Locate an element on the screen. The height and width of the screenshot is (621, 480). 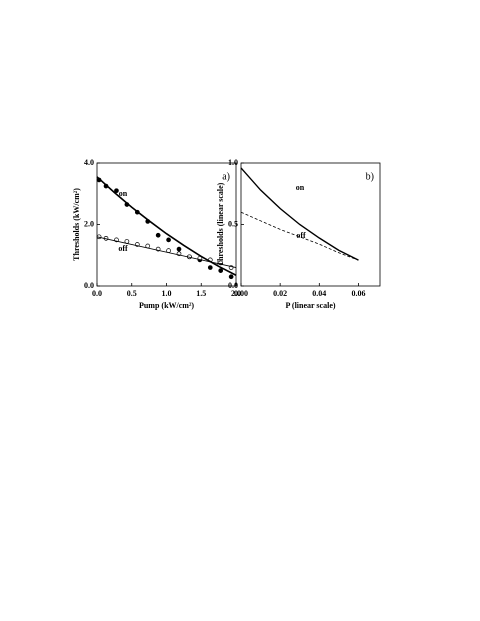
x-tick-label: 0.00 is located at coordinates (241, 293).